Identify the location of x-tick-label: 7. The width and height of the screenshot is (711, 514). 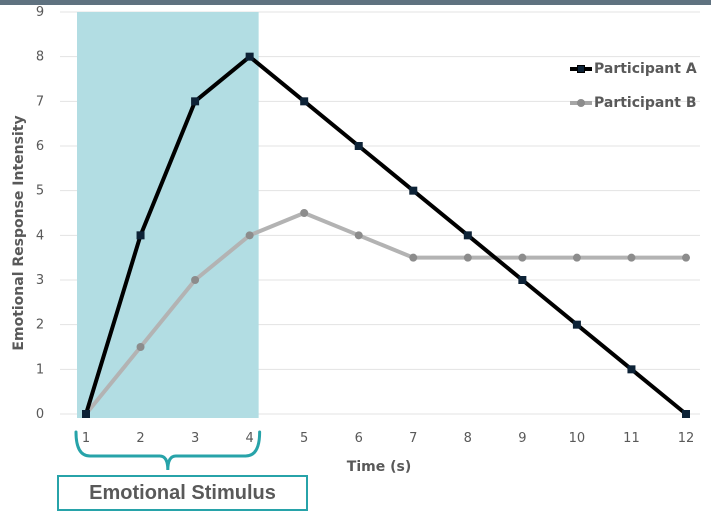
(413, 438).